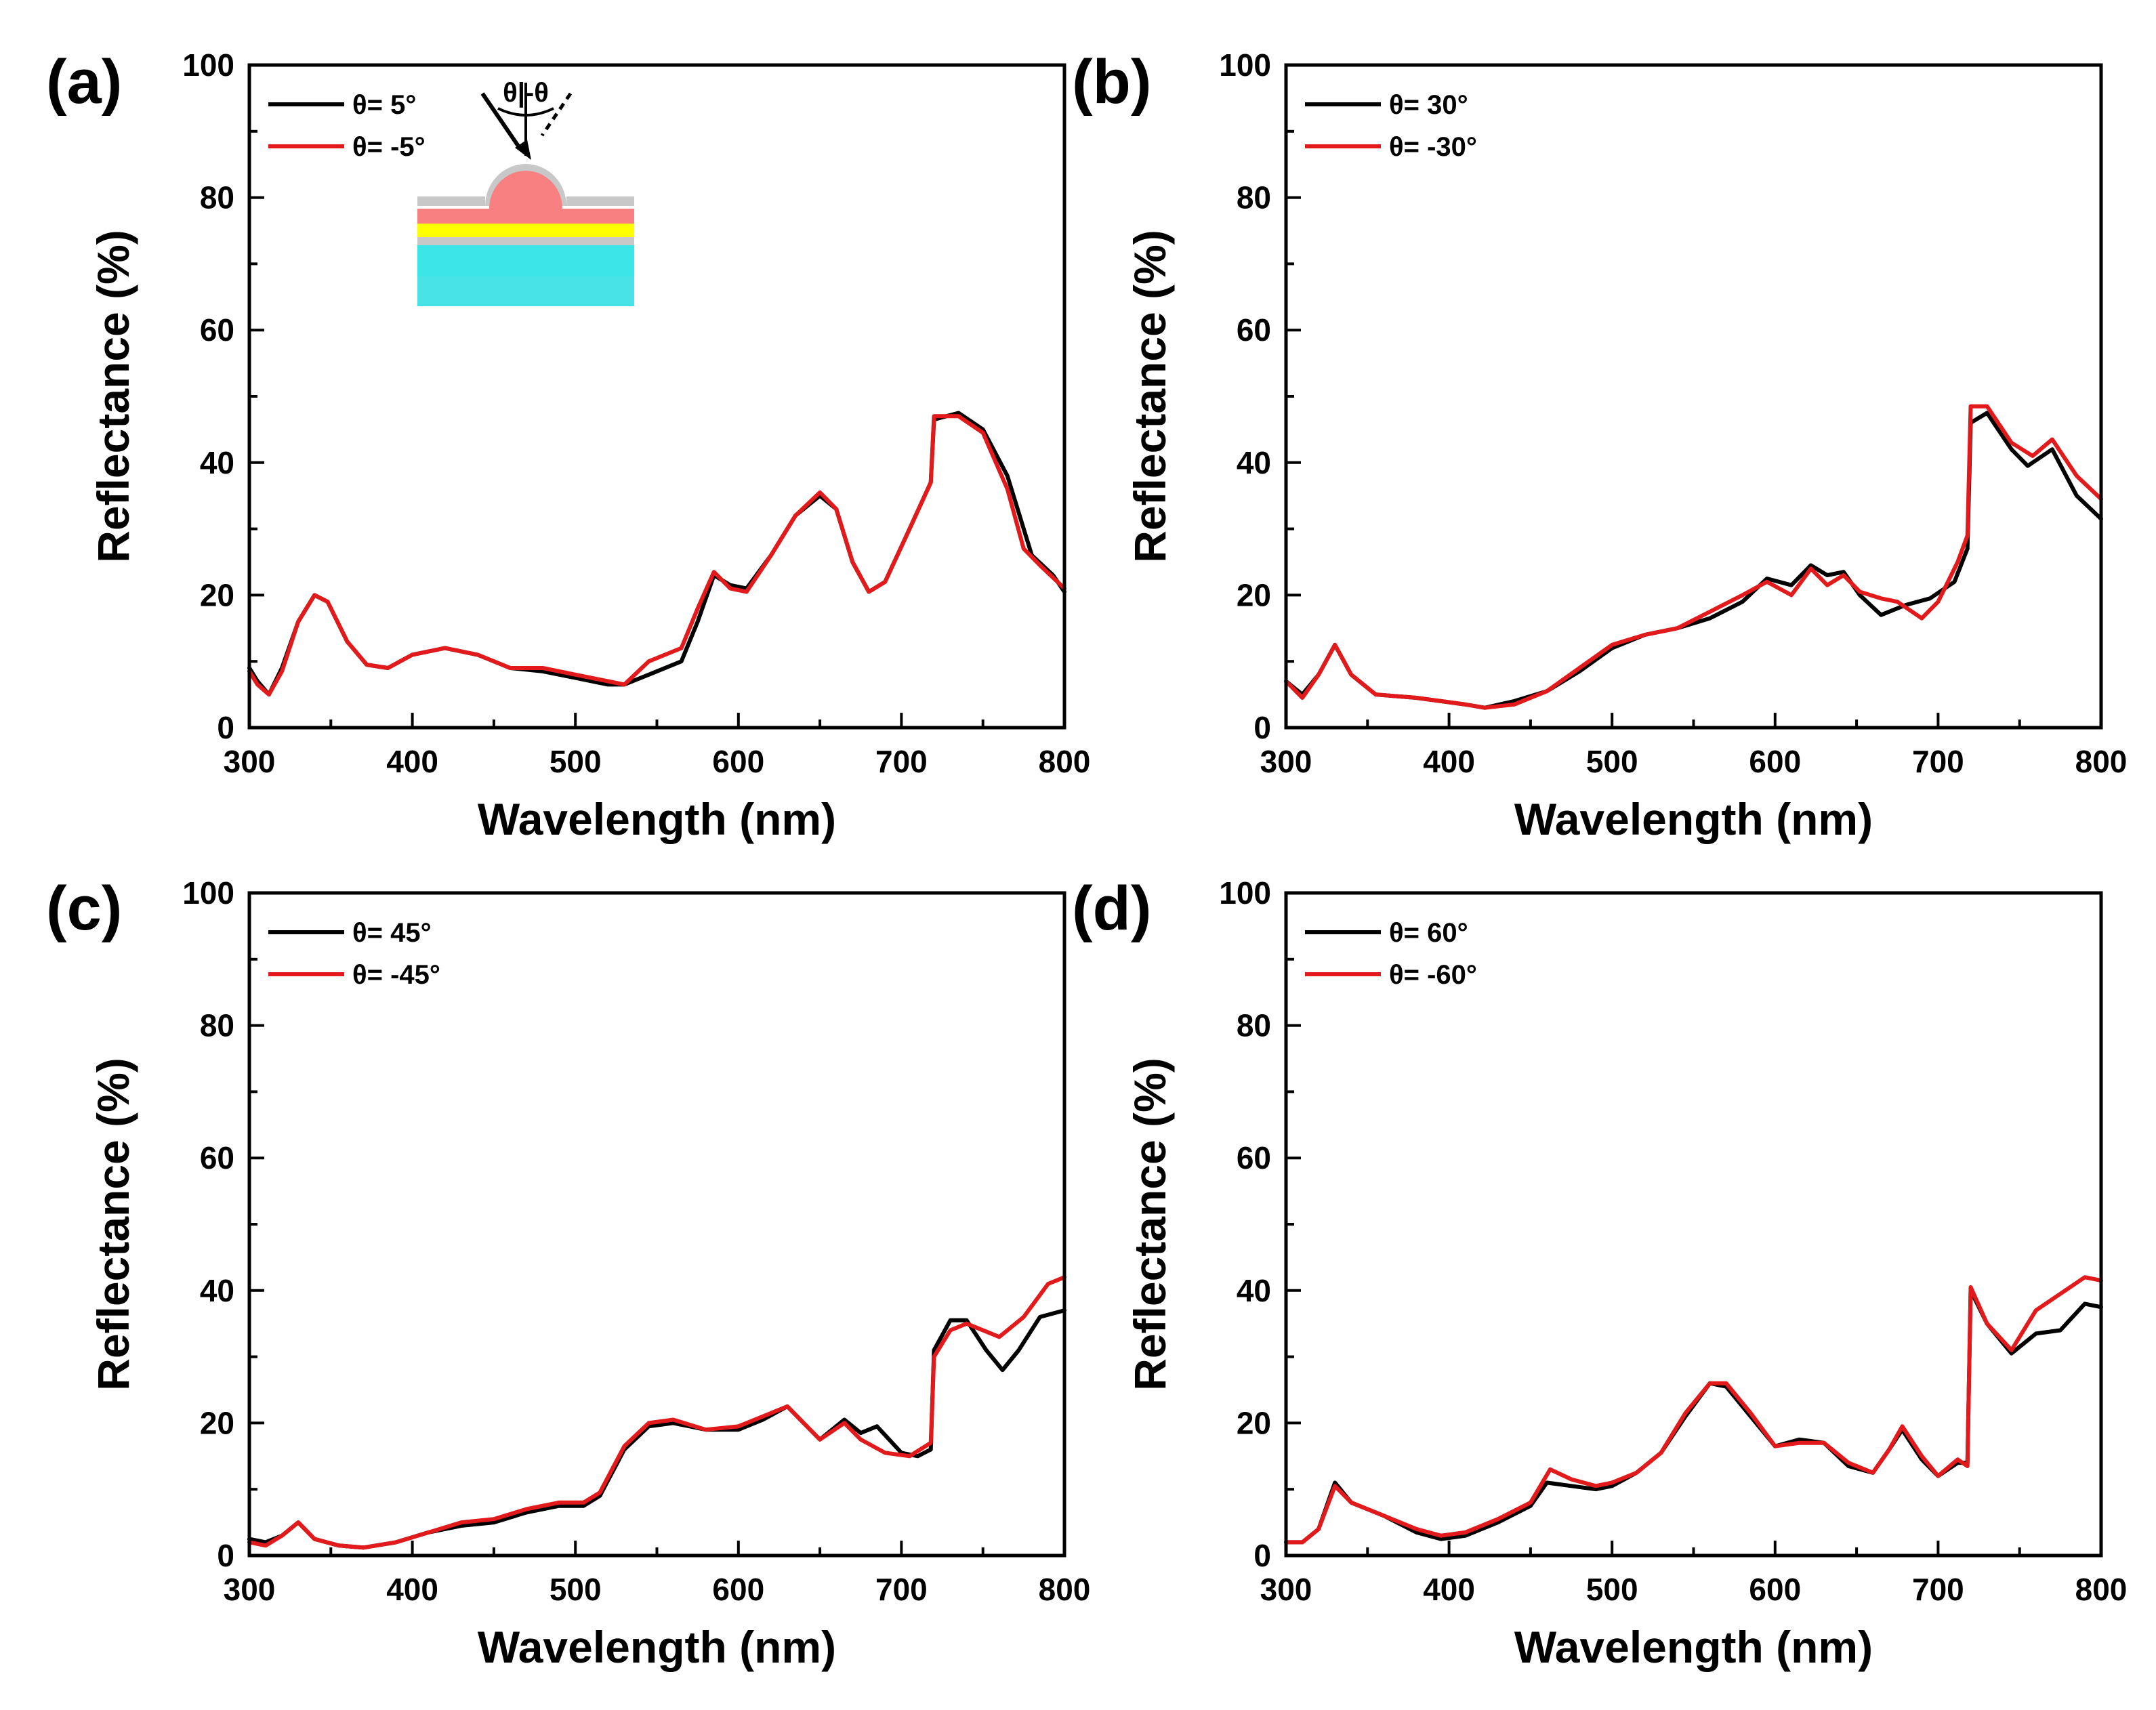 This screenshot has height=1710, width=2156. What do you see at coordinates (525, 291) in the screenshot?
I see `inset-substrate-layer` at bounding box center [525, 291].